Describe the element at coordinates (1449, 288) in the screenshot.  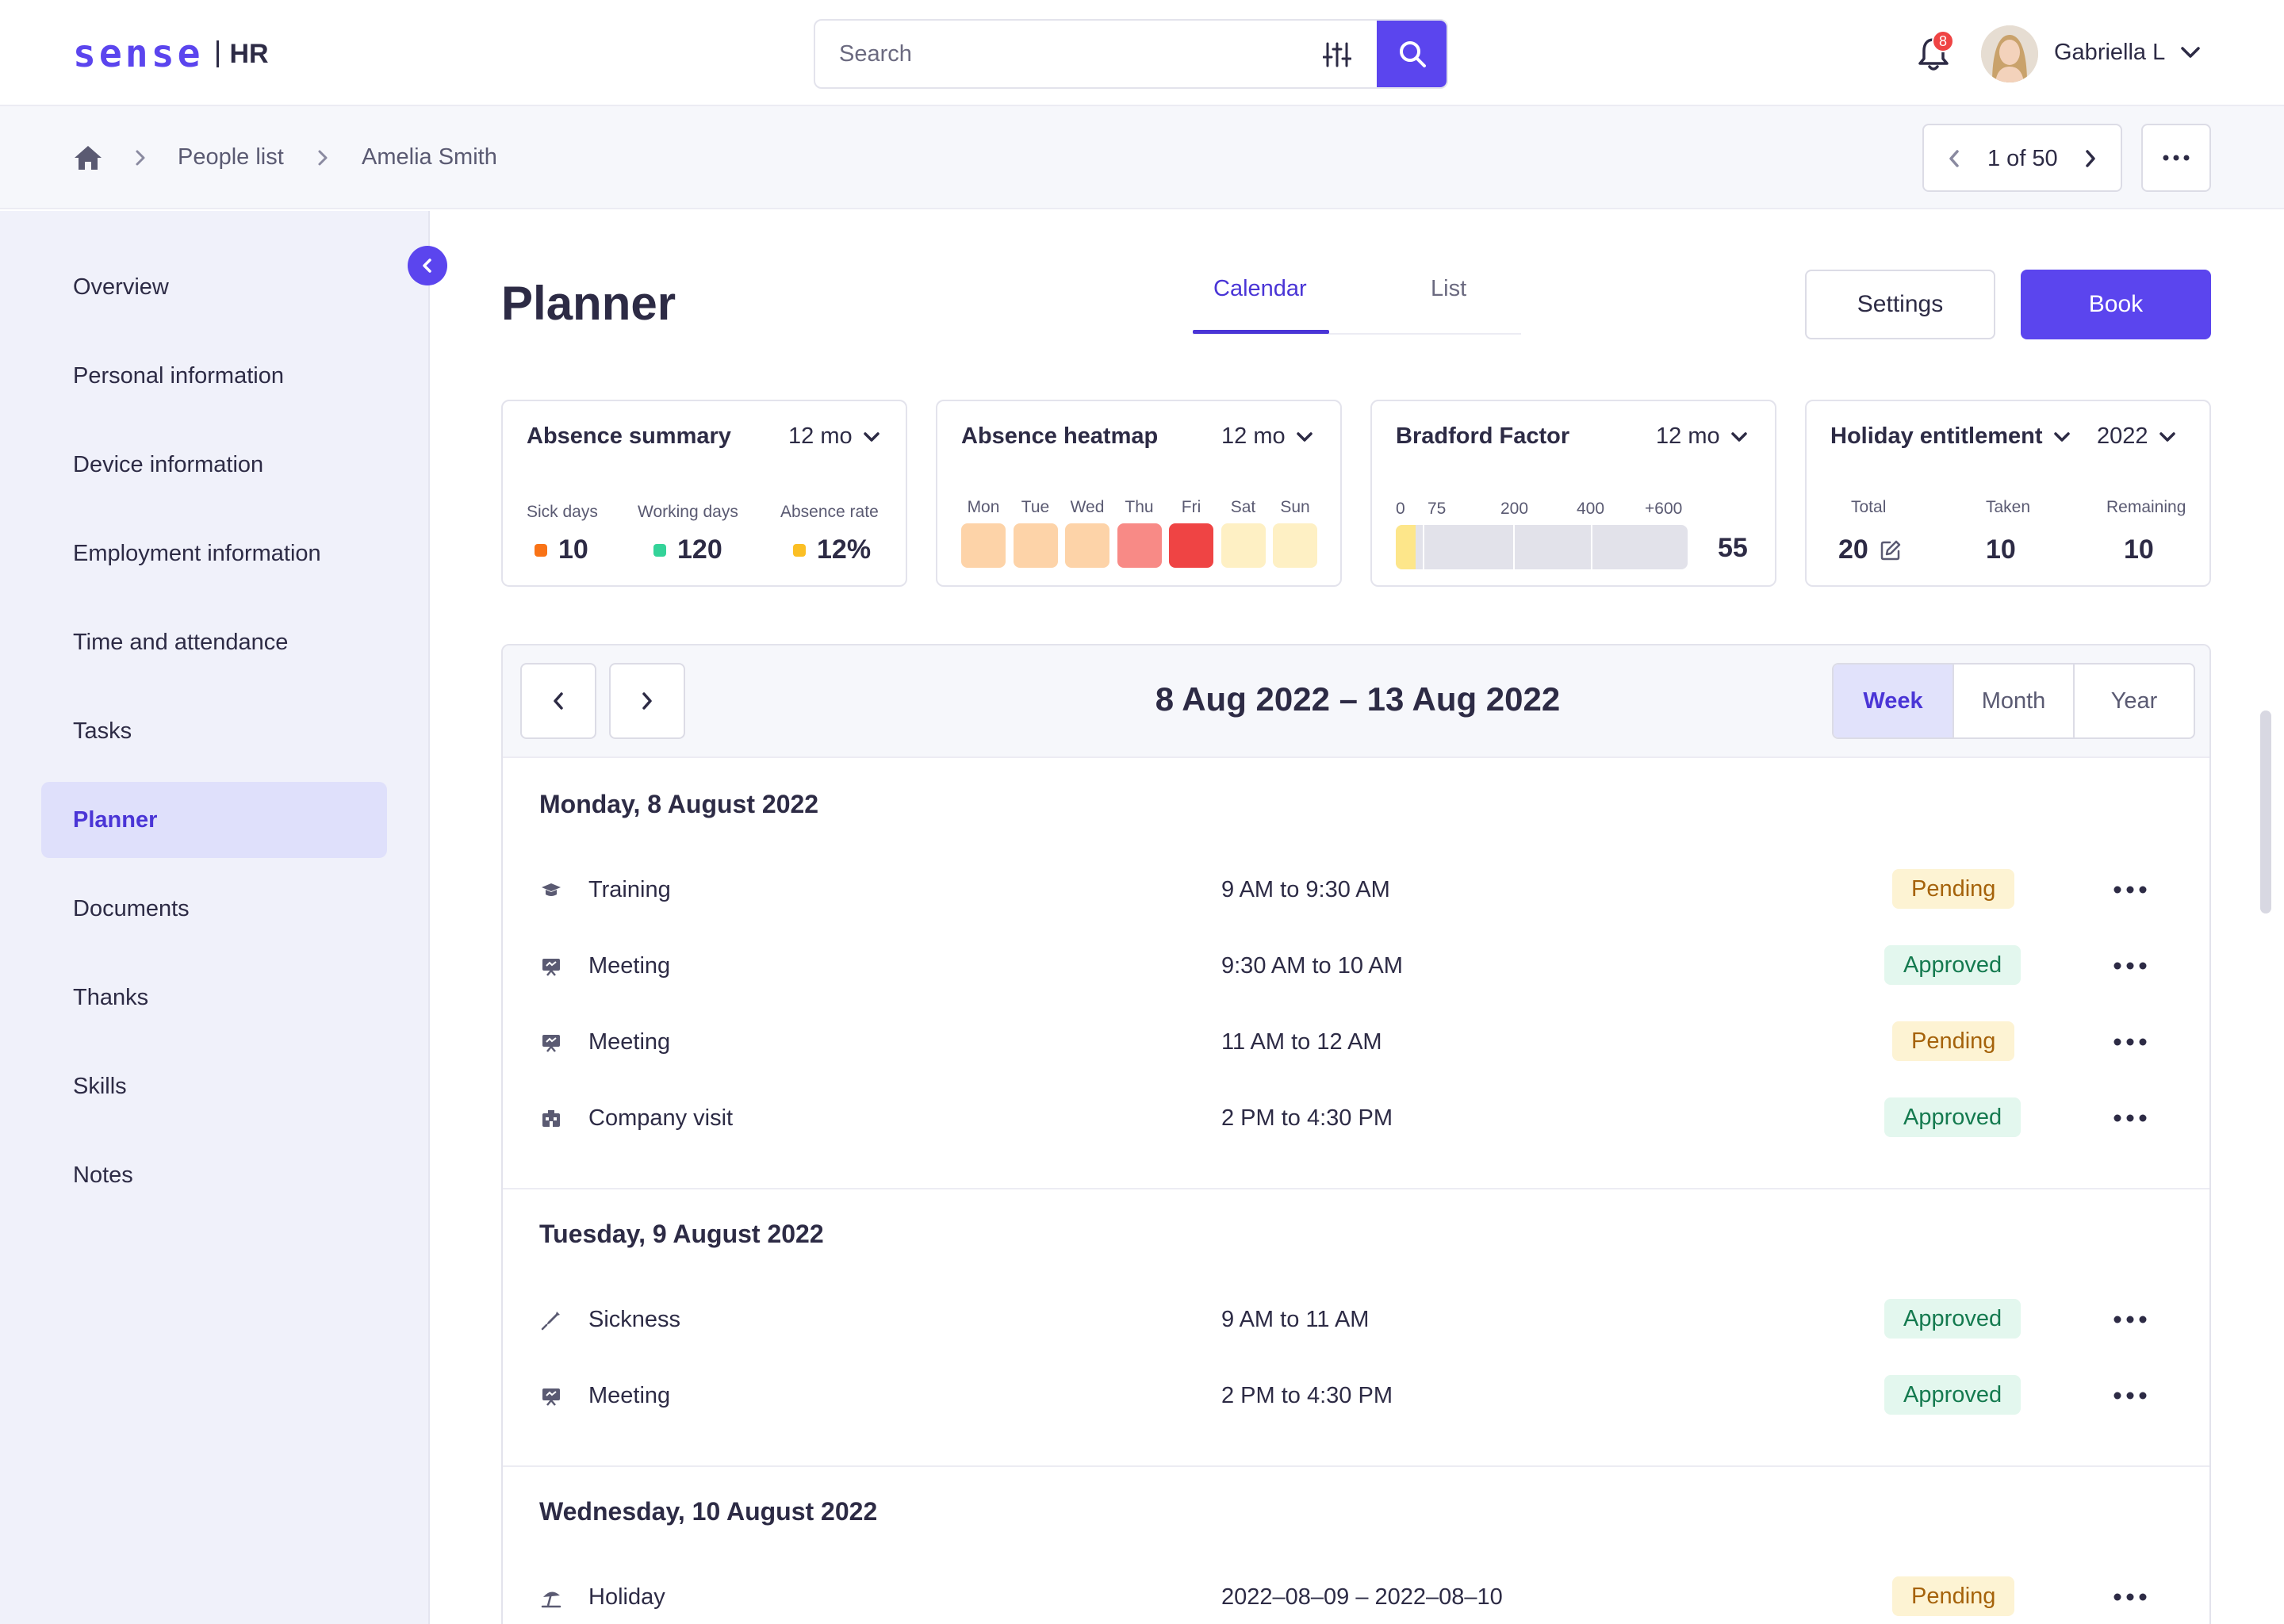
I see `tab-list: List` at that location.